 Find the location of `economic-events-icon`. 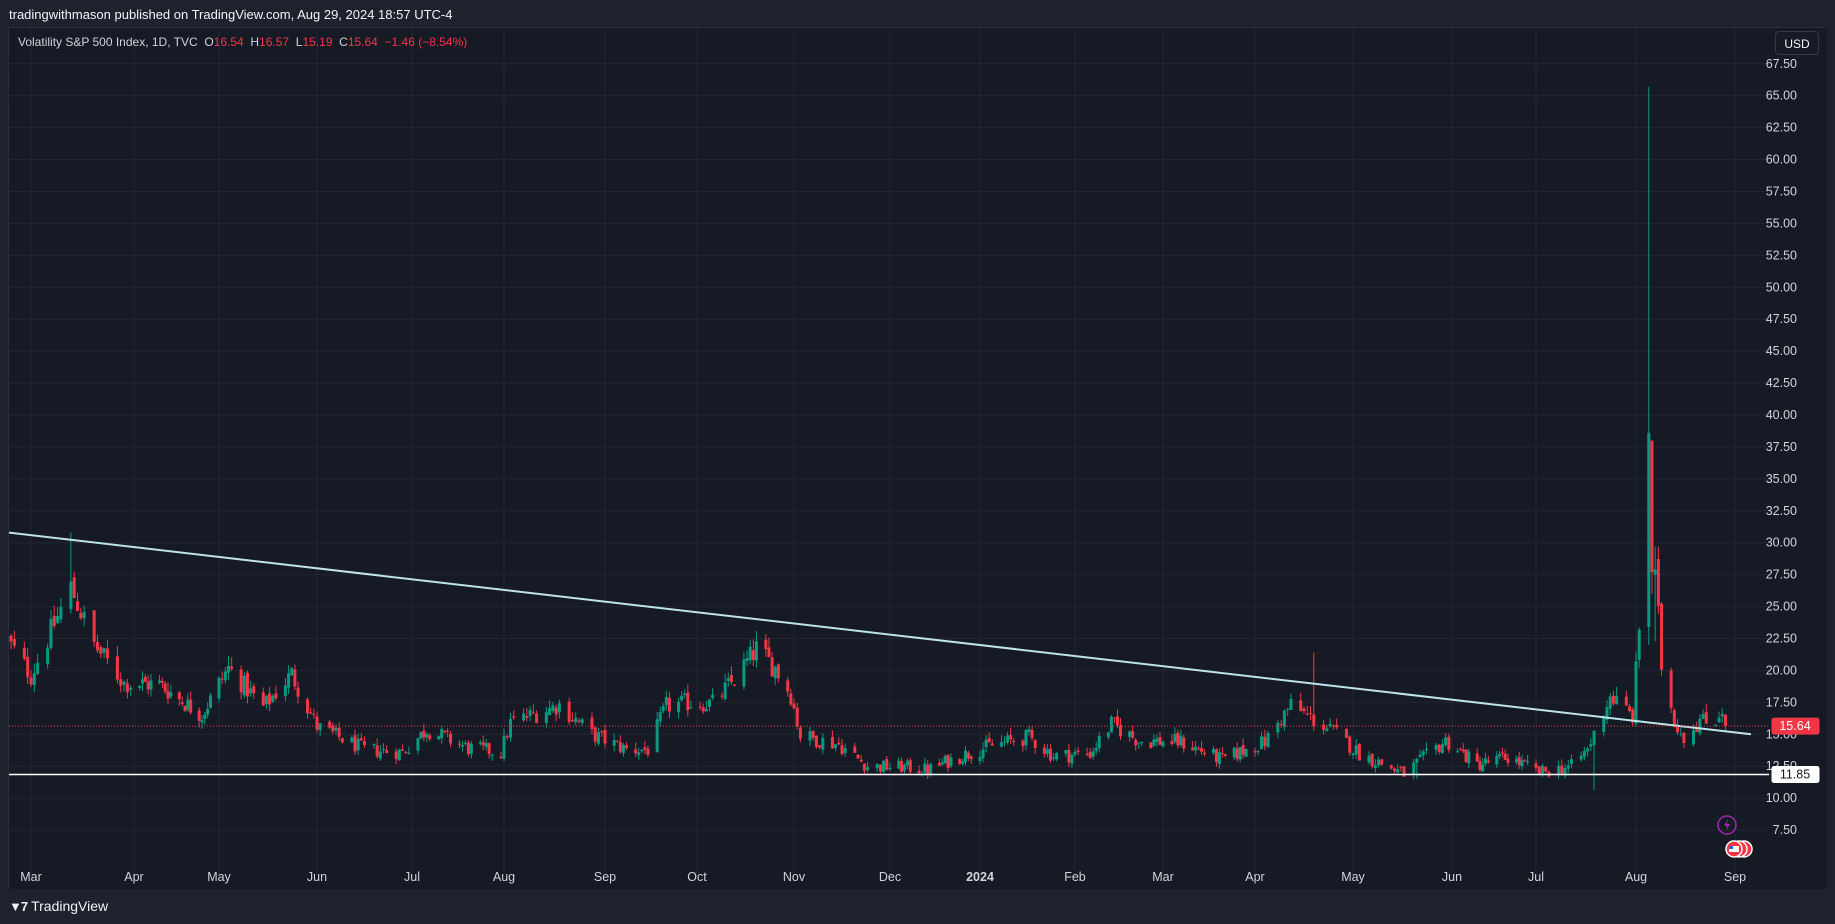

economic-events-icon is located at coordinates (1739, 849).